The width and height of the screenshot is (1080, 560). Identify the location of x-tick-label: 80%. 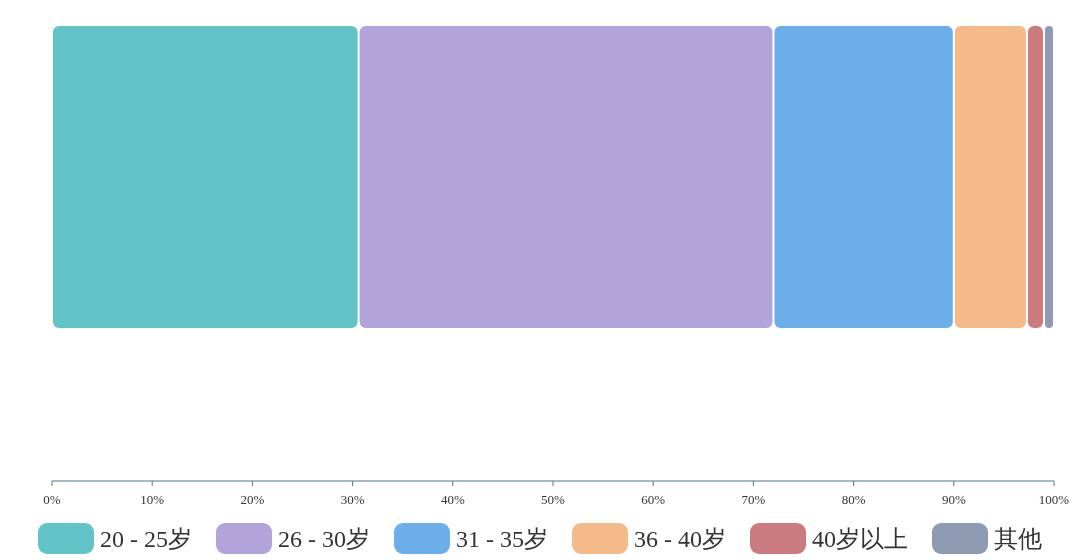
(853, 499).